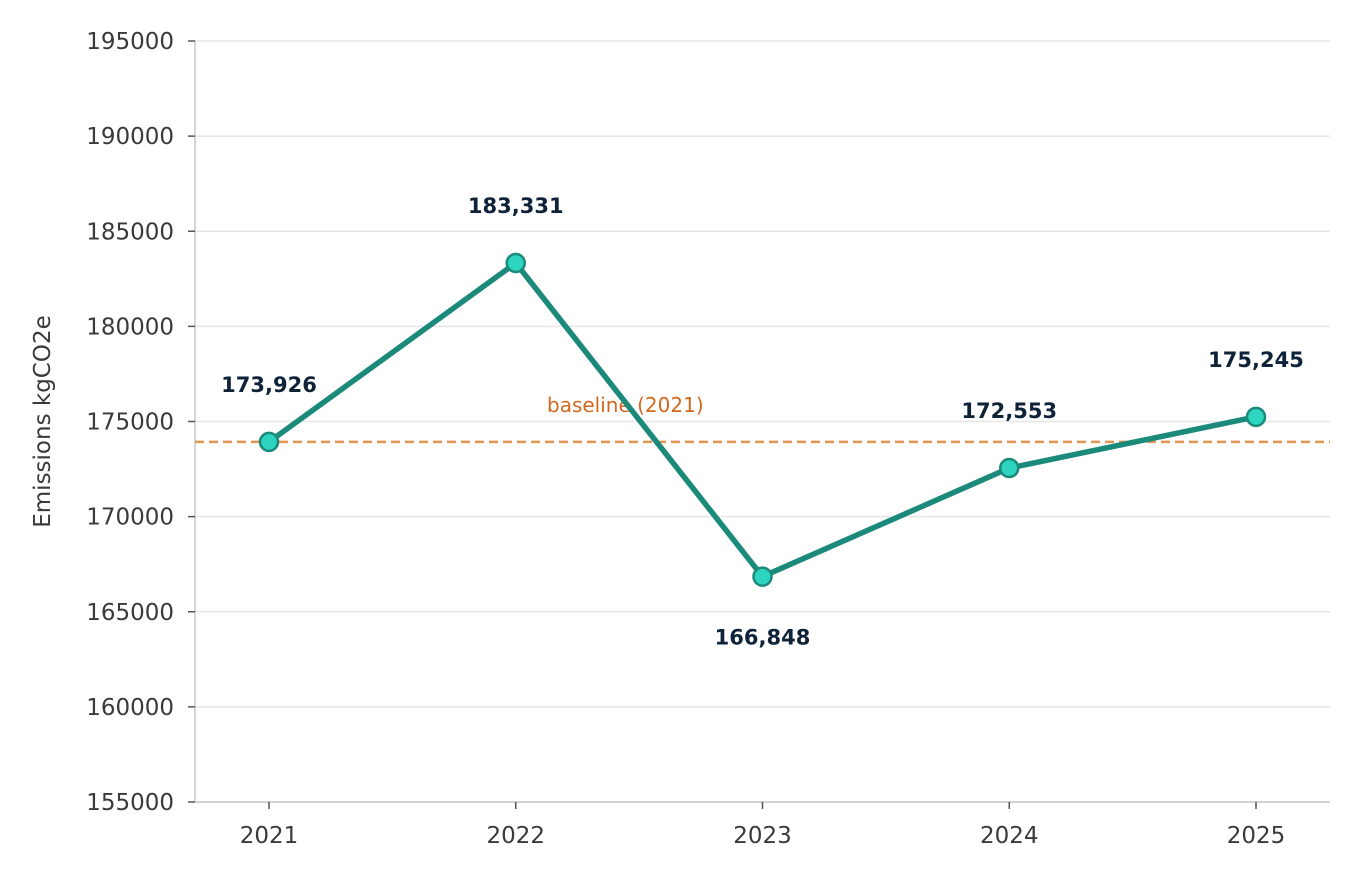 The width and height of the screenshot is (1360, 880). What do you see at coordinates (130, 327) in the screenshot?
I see `y-tick-label: 180000` at bounding box center [130, 327].